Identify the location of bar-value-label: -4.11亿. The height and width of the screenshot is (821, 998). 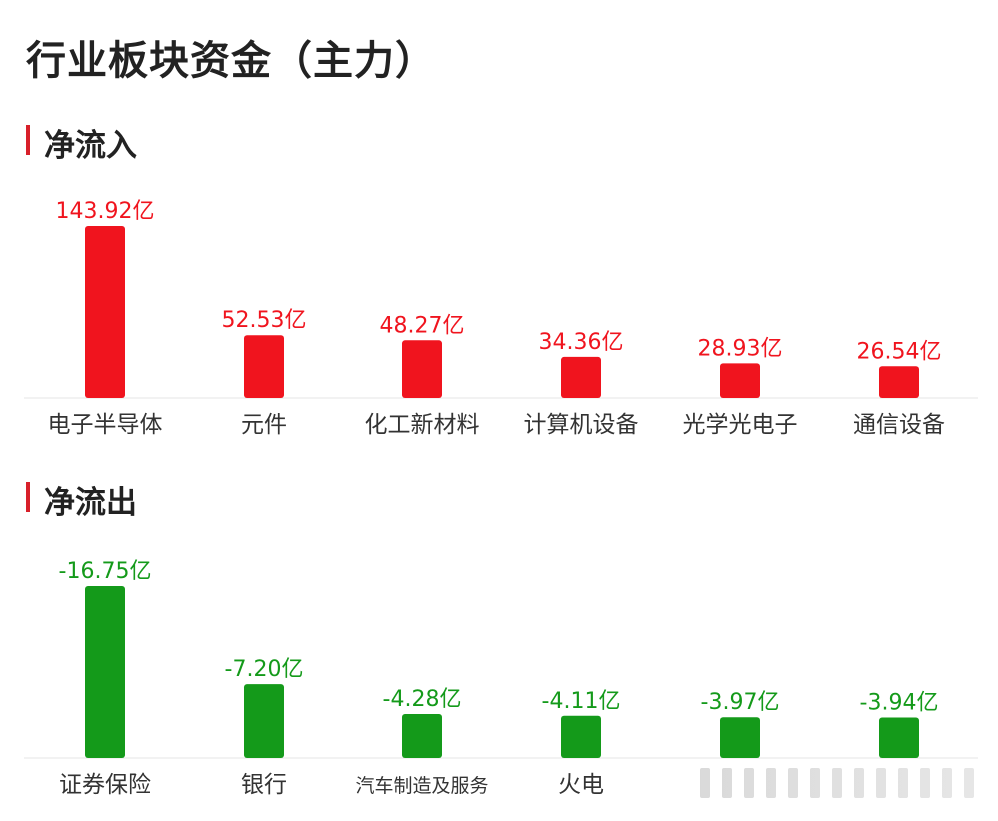
(581, 701).